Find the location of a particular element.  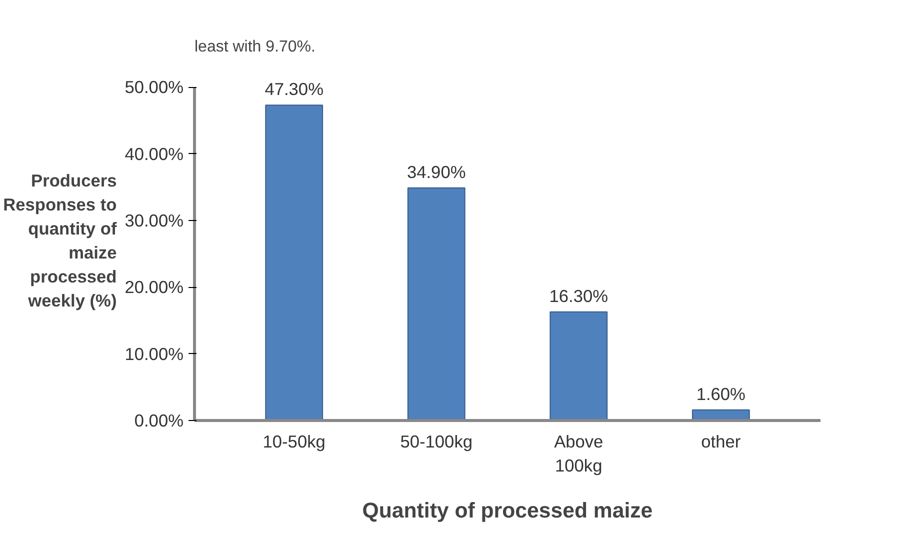

data-label: 47.30% is located at coordinates (294, 89).